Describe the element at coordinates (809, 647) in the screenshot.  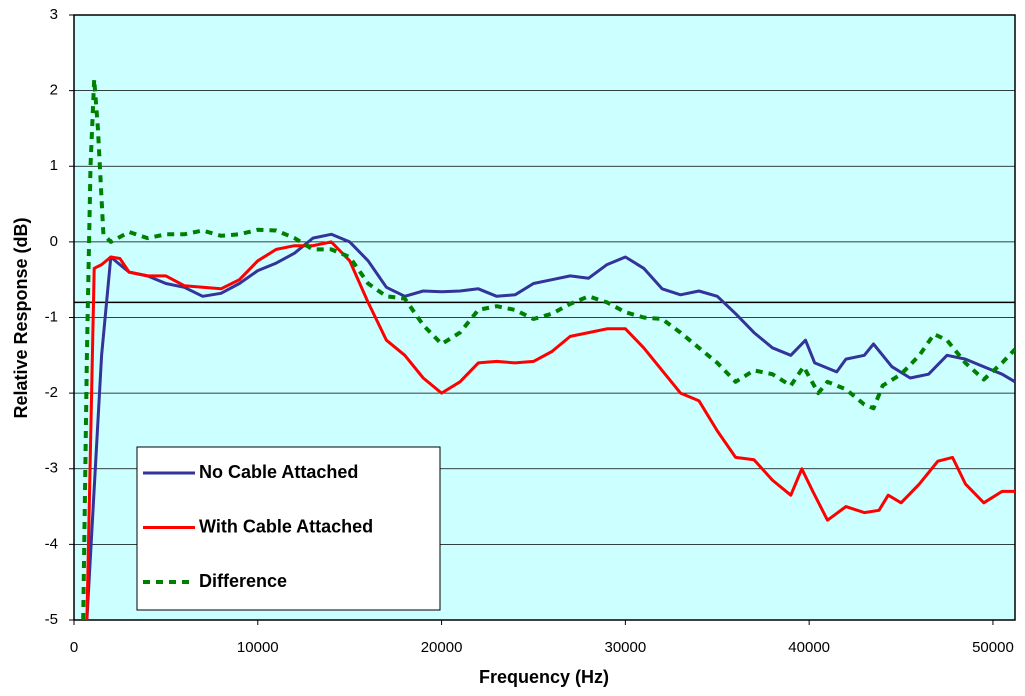
I see `x-tick-label: 40000` at that location.